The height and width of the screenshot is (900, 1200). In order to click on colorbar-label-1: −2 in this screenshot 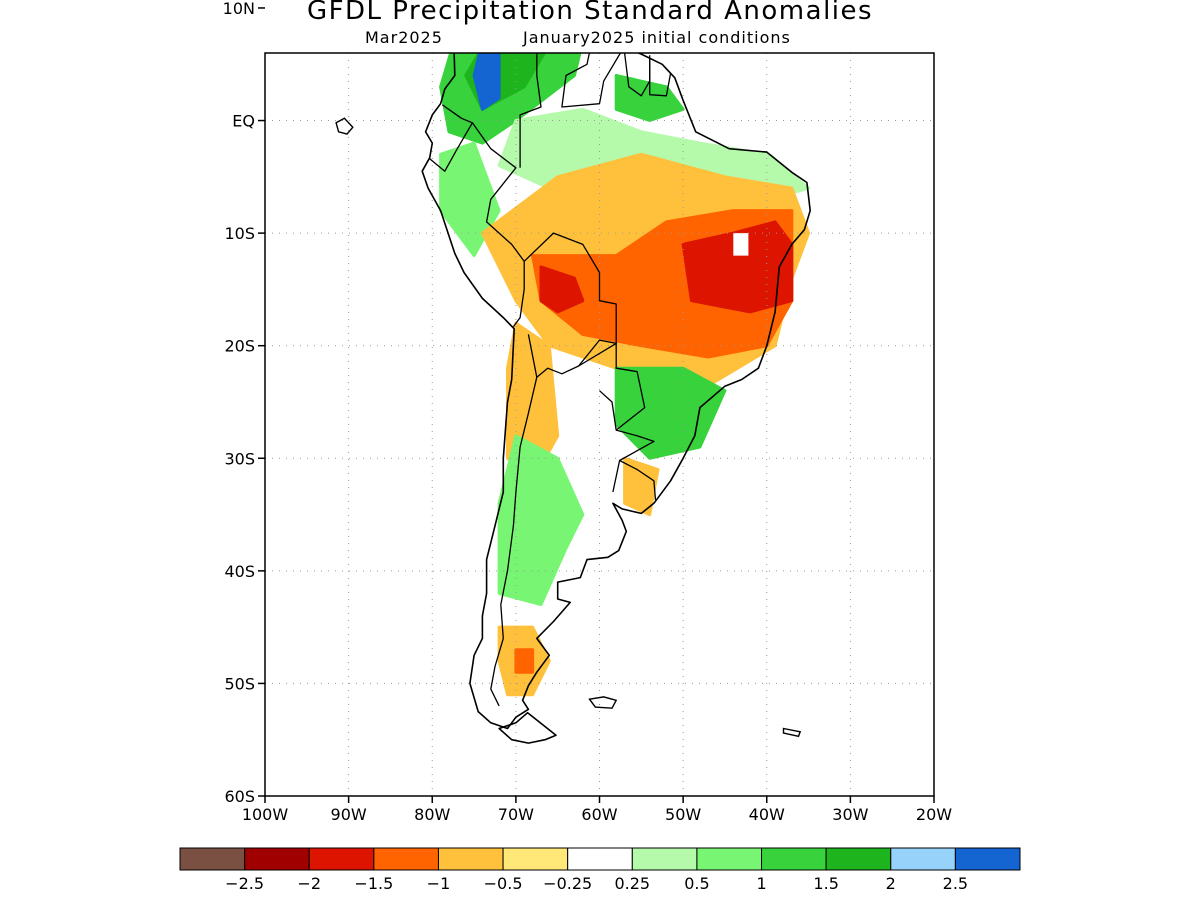, I will do `click(309, 883)`.